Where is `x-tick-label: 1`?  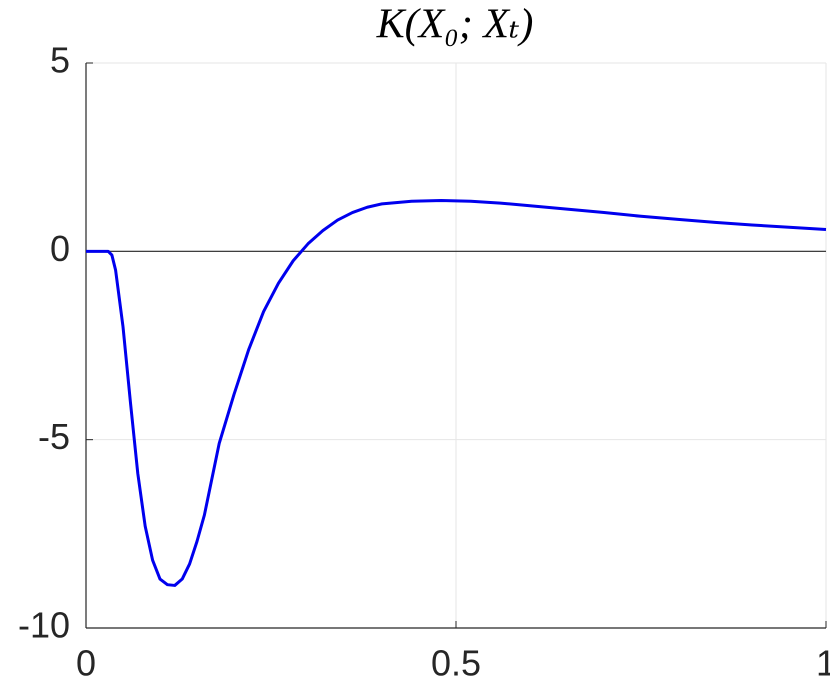
x-tick-label: 1 is located at coordinates (823, 663).